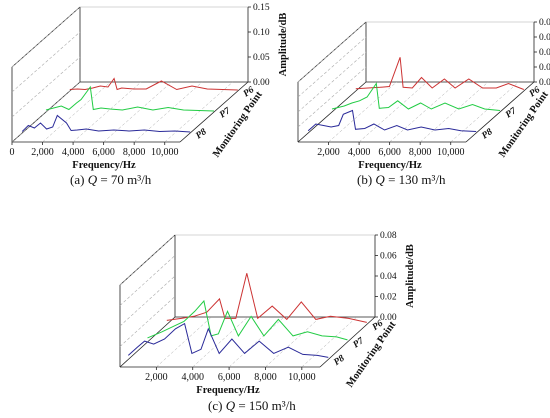 The image size is (550, 418). I want to click on panel-a-y-axis-title: Amplitude/dB, so click(283, 45).